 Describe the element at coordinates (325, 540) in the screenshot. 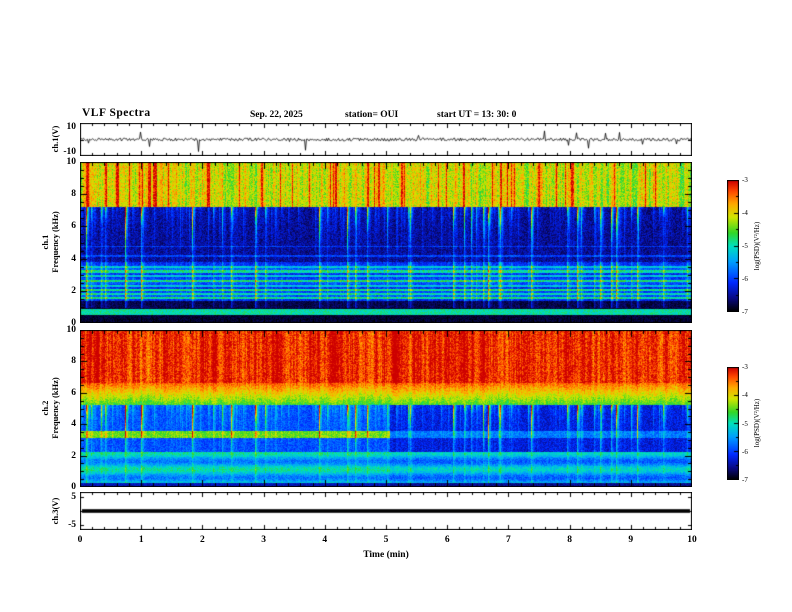

I see `x-tick-label: 4` at that location.